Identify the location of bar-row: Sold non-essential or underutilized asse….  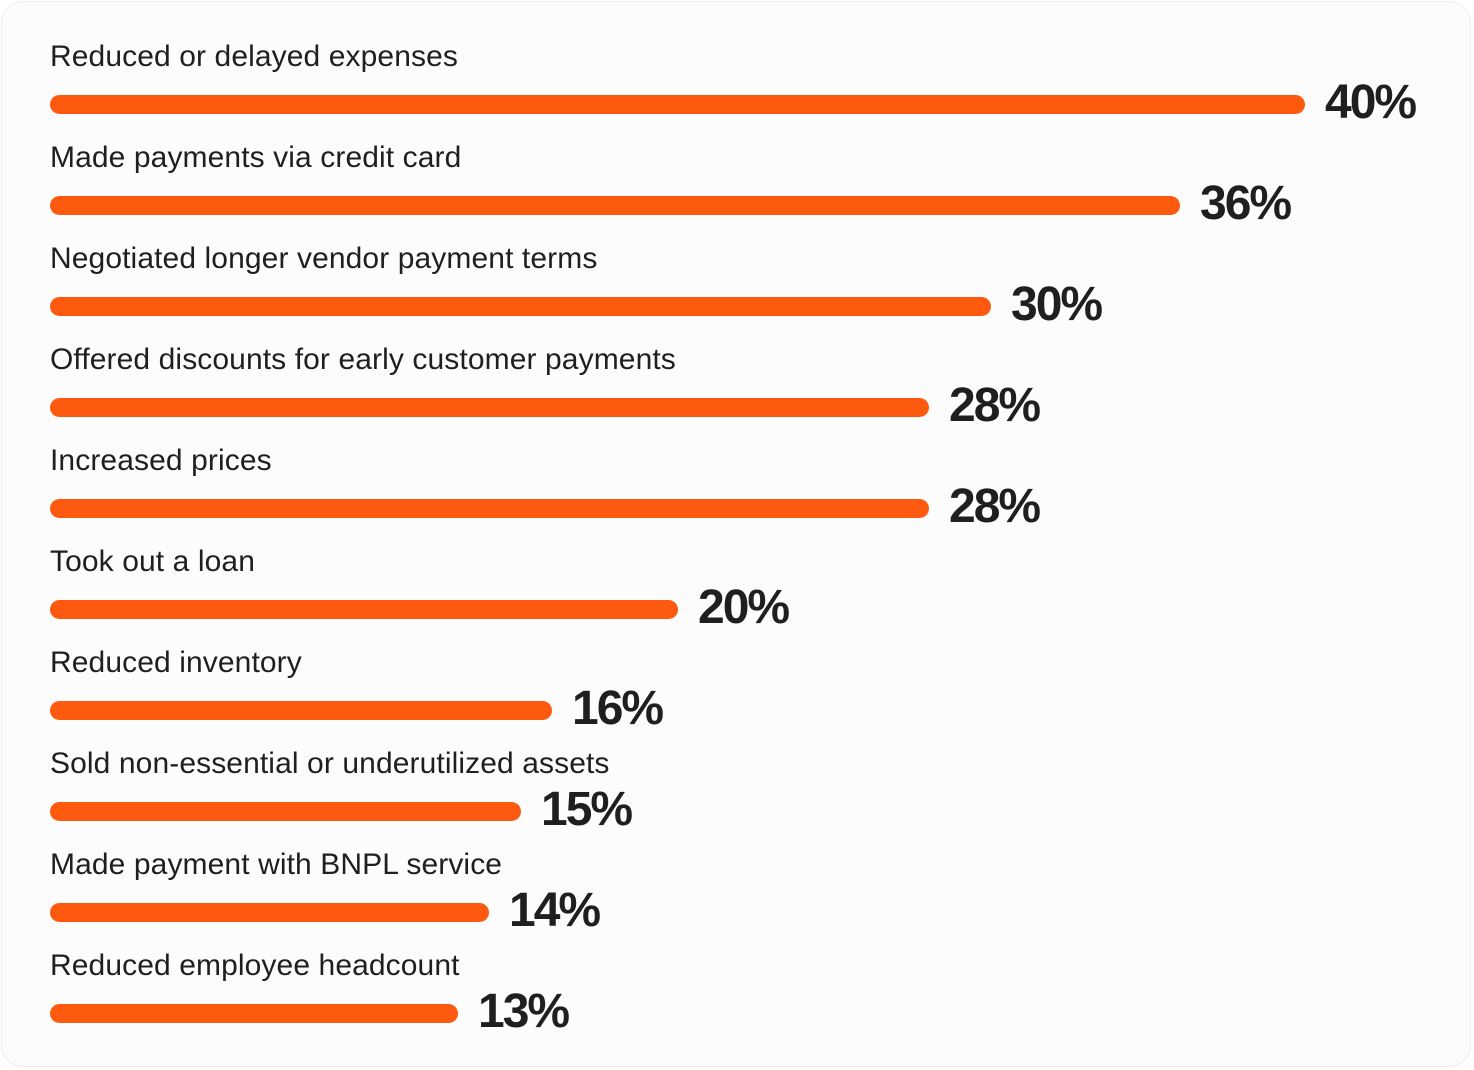
(745, 796).